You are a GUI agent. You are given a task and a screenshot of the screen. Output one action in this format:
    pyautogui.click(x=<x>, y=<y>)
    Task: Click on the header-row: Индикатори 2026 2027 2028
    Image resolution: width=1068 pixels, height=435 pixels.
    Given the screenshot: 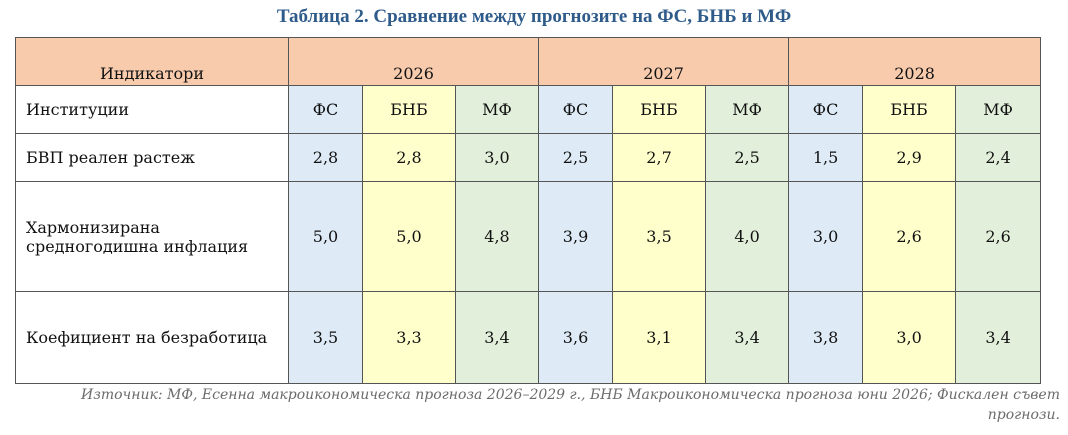 What is the action you would take?
    pyautogui.click(x=528, y=61)
    